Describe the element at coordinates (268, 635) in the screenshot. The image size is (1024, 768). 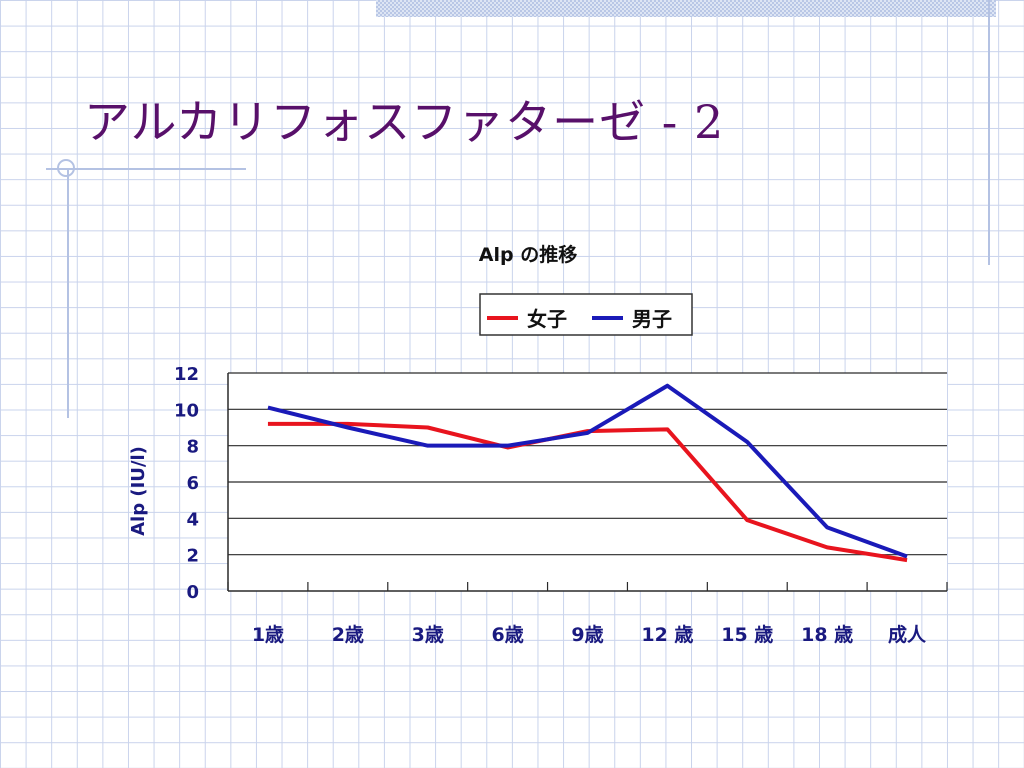
I see `x-tick-label: 1歳` at that location.